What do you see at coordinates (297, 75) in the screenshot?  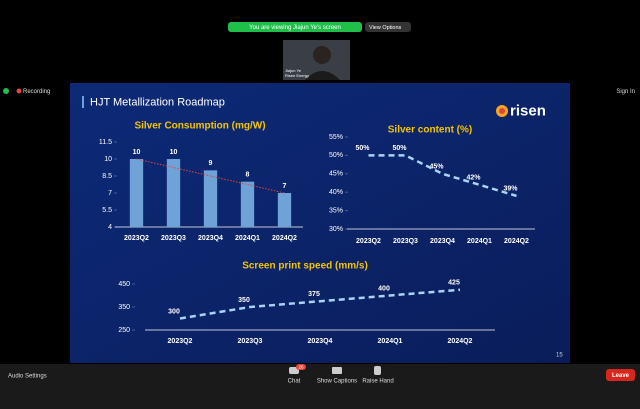 I see `participant-org: Risen Energy` at bounding box center [297, 75].